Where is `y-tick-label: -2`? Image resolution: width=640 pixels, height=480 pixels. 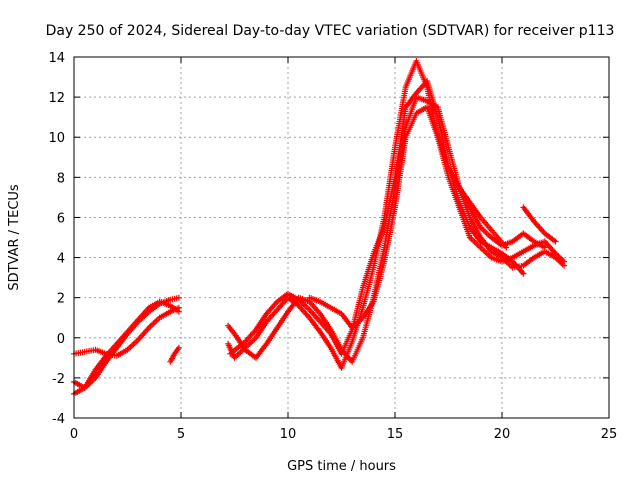 y-tick-label: -2 is located at coordinates (58, 379).